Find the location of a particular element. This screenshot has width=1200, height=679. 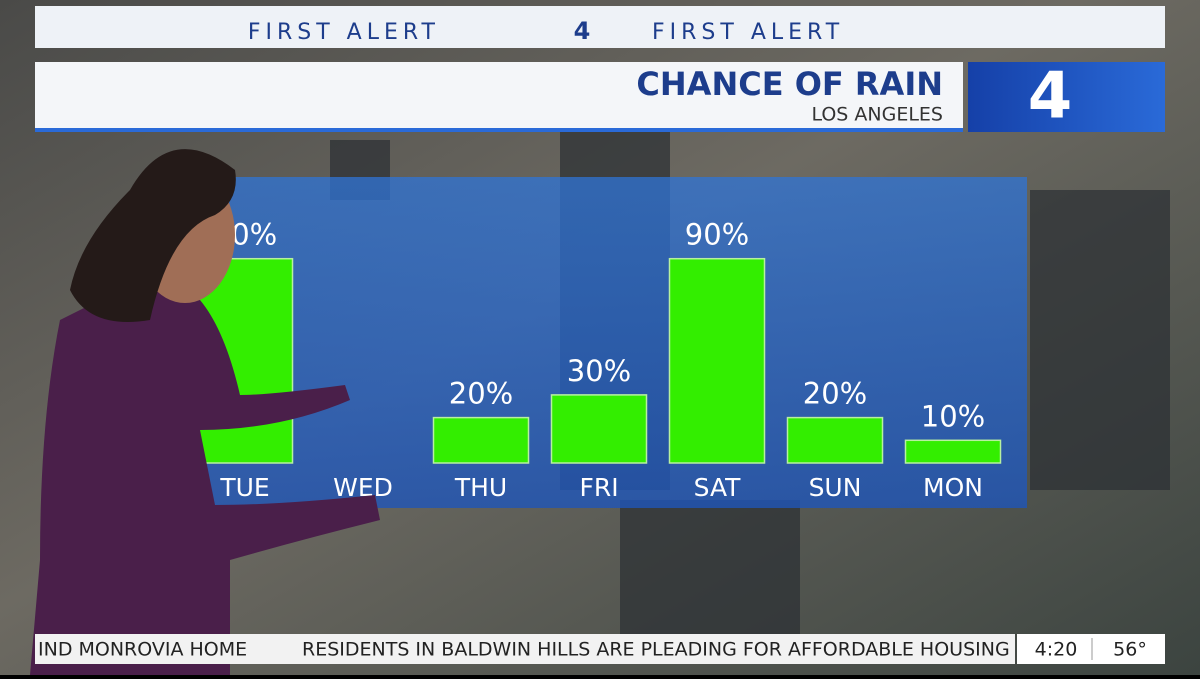

temperature: 56° is located at coordinates (1130, 650).